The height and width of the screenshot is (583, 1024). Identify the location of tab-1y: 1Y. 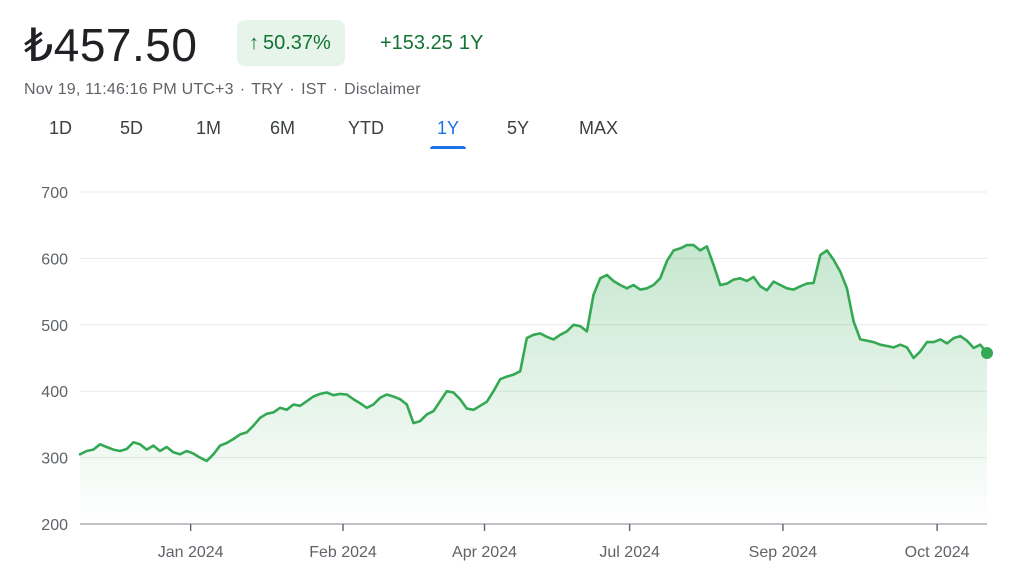
(448, 128).